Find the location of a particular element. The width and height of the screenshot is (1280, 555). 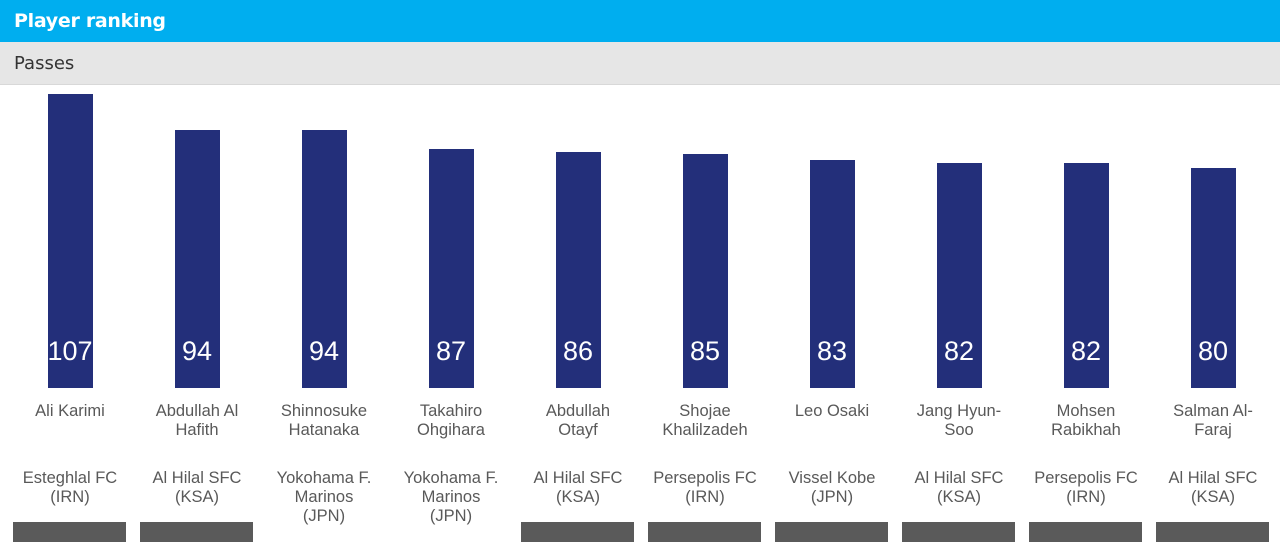

bar-value-label: 85 is located at coordinates (705, 351).